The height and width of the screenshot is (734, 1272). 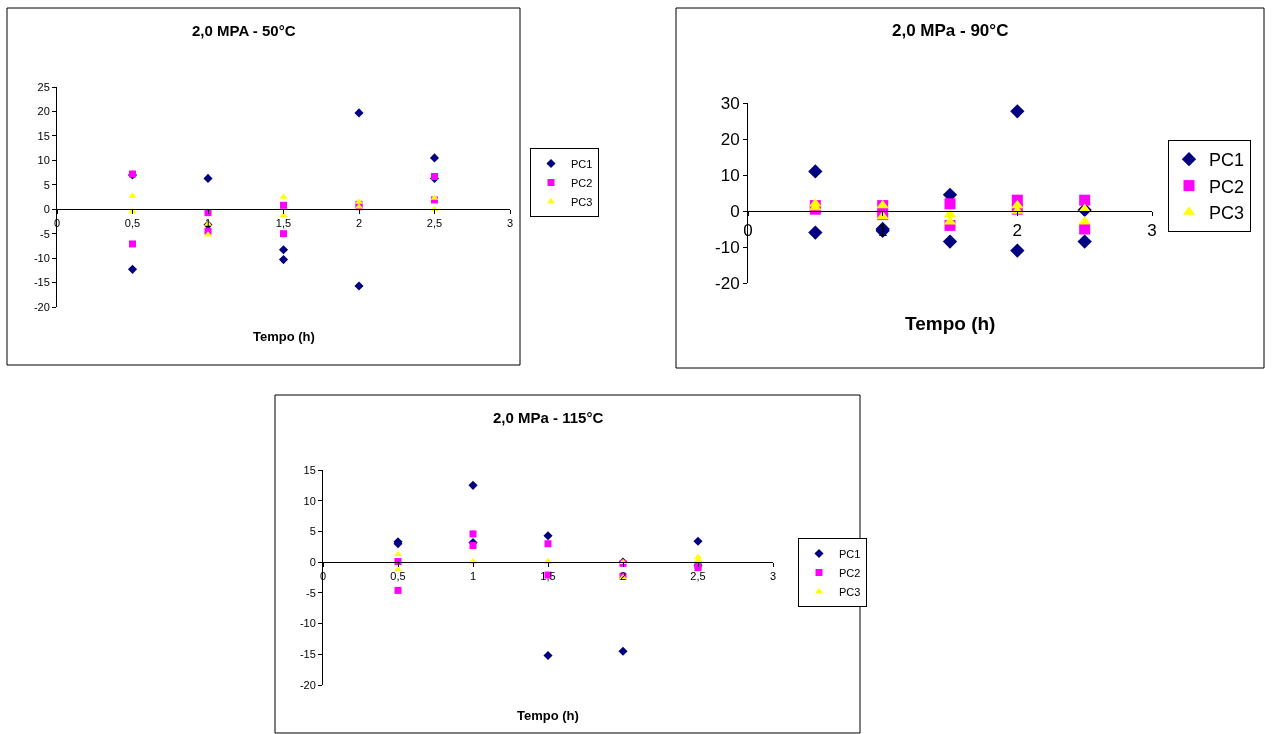 I want to click on chart-title: 2,0 MPa - 90°C, so click(x=950, y=30).